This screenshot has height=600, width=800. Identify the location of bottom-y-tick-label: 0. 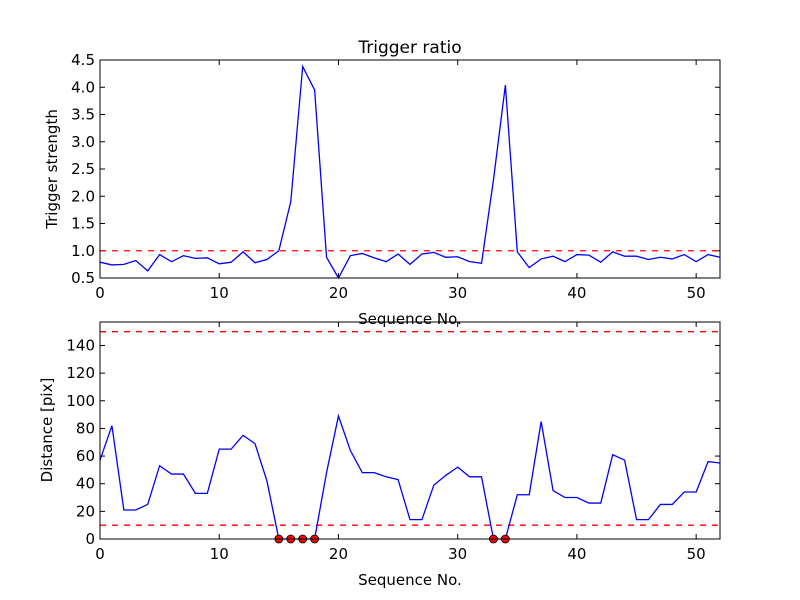
(90, 539).